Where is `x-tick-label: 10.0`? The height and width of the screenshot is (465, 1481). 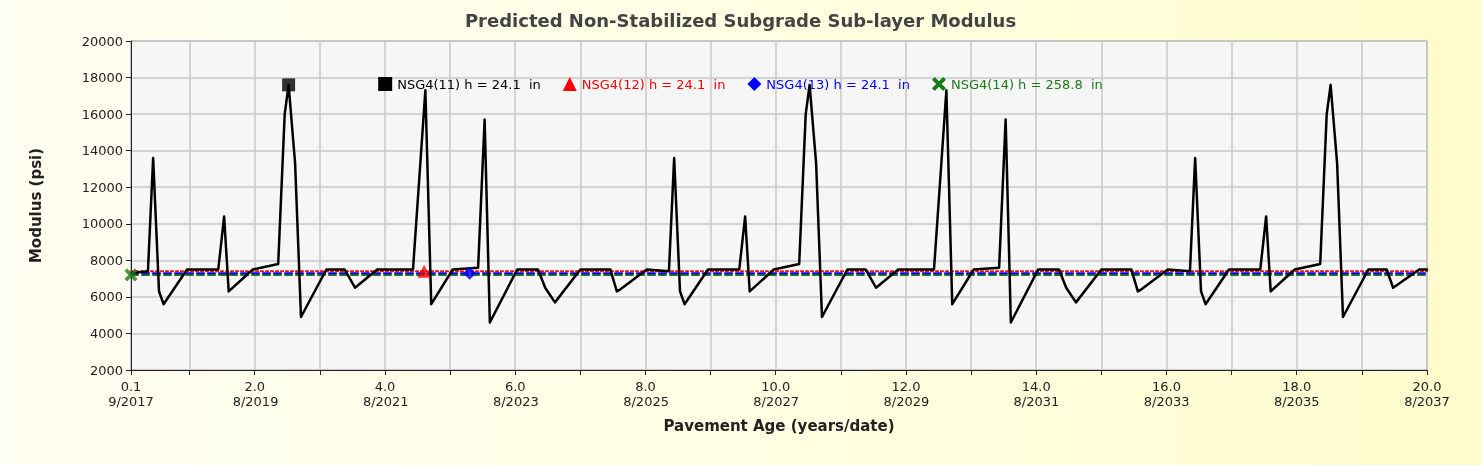
x-tick-label: 10.0 is located at coordinates (776, 386).